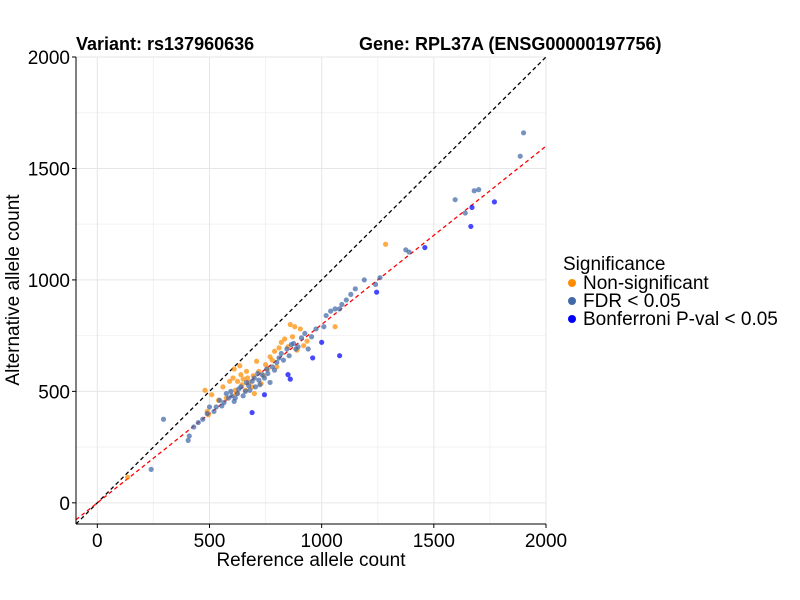 The height and width of the screenshot is (600, 800). What do you see at coordinates (64, 504) in the screenshot?
I see `y-tick-label: 0` at bounding box center [64, 504].